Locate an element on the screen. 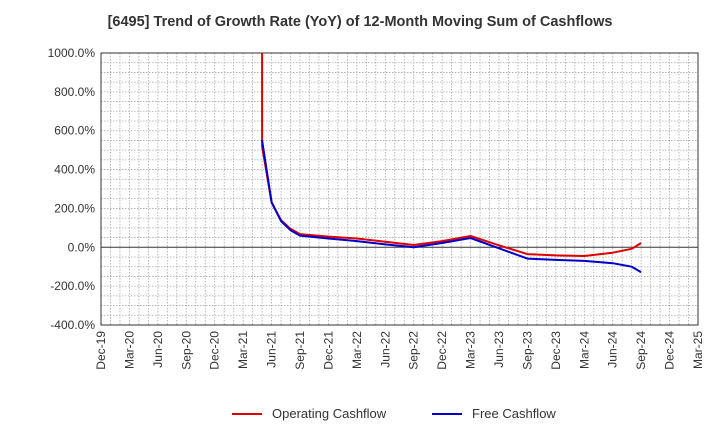 Image resolution: width=720 pixels, height=440 pixels. x-tick-label: Mar-24 is located at coordinates (584, 350).